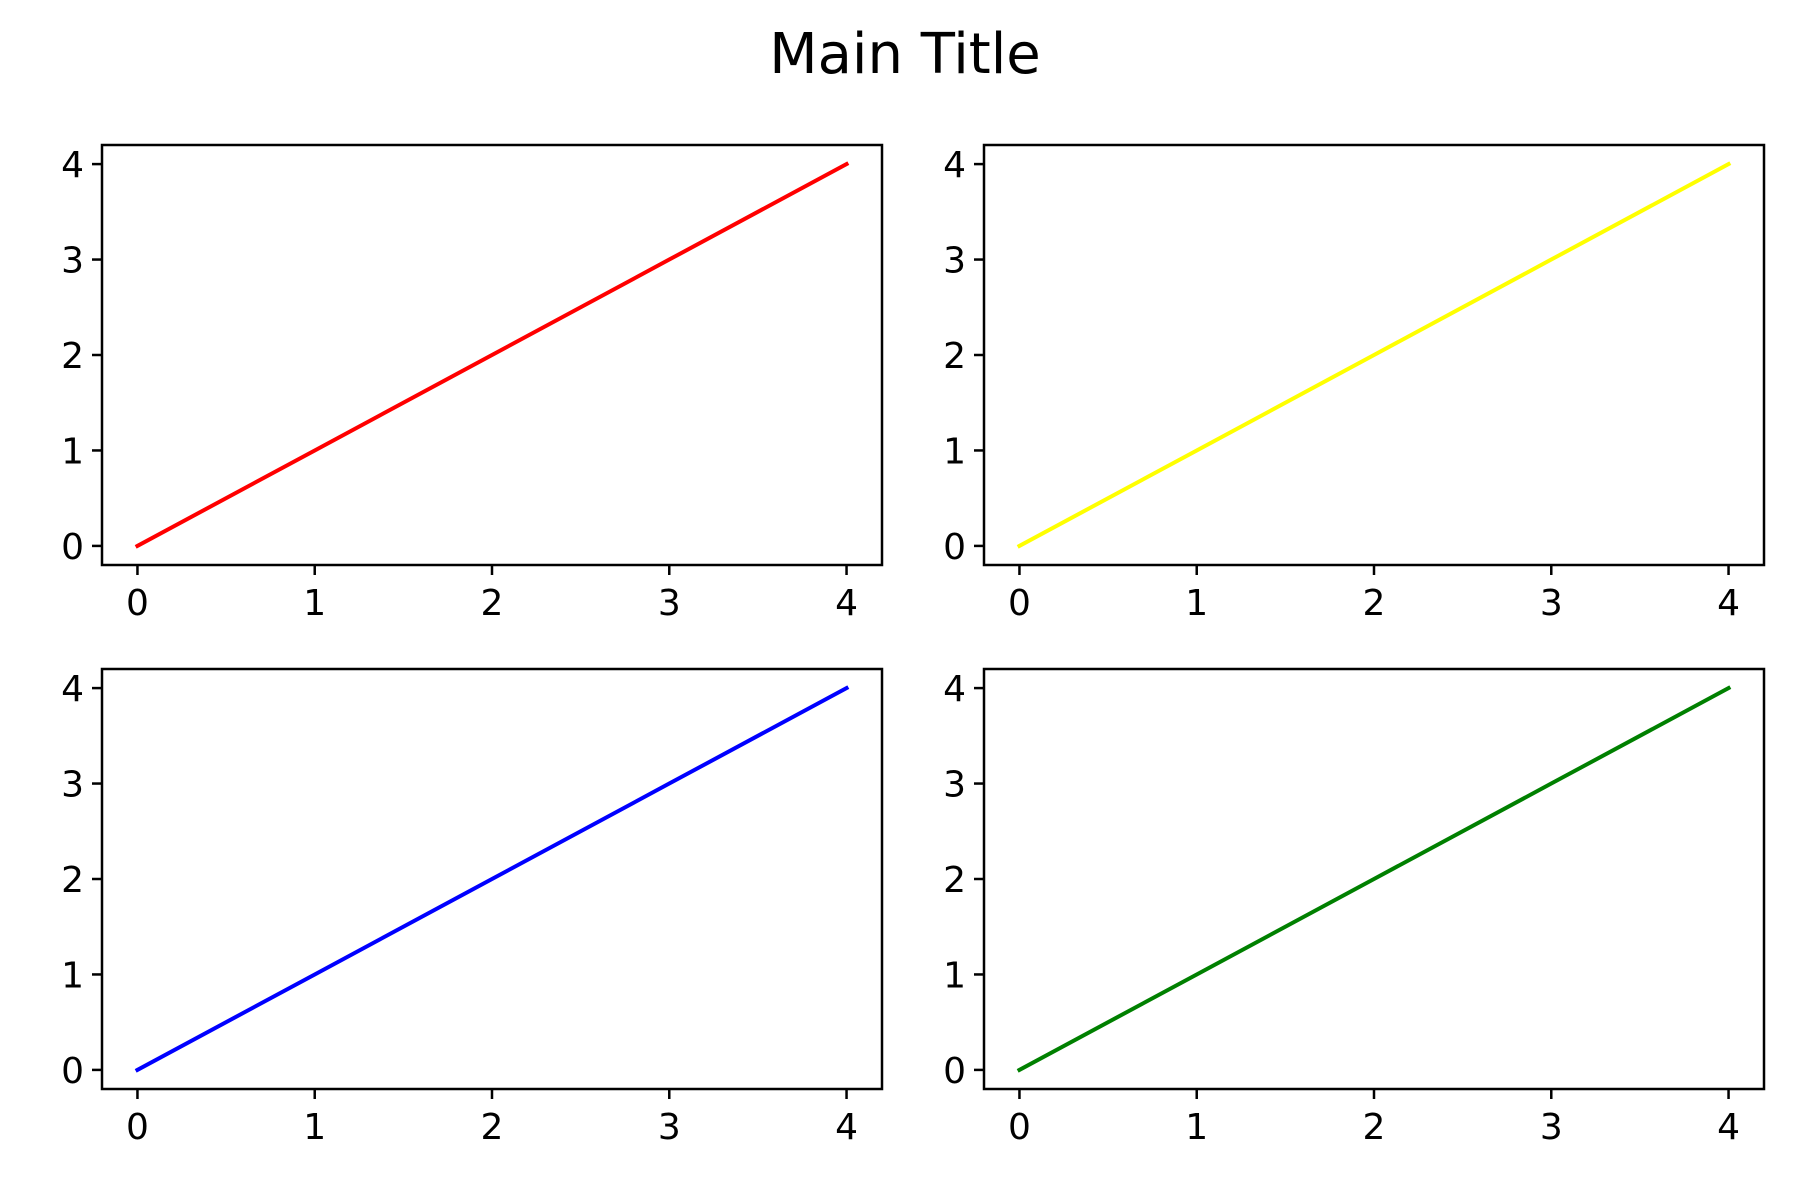 The image size is (1800, 1200). What do you see at coordinates (492, 879) in the screenshot?
I see `series-line-bottom-left` at bounding box center [492, 879].